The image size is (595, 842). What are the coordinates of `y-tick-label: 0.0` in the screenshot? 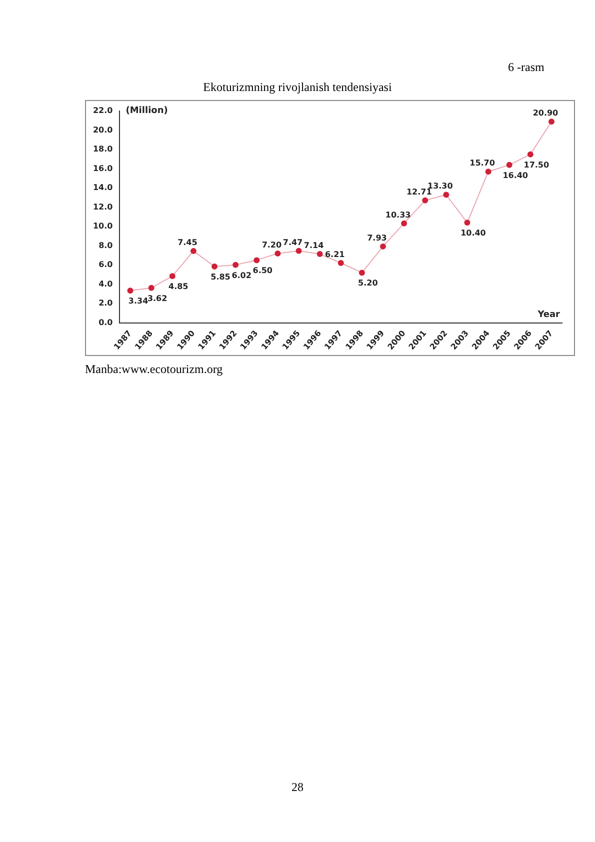 It's located at (106, 322).